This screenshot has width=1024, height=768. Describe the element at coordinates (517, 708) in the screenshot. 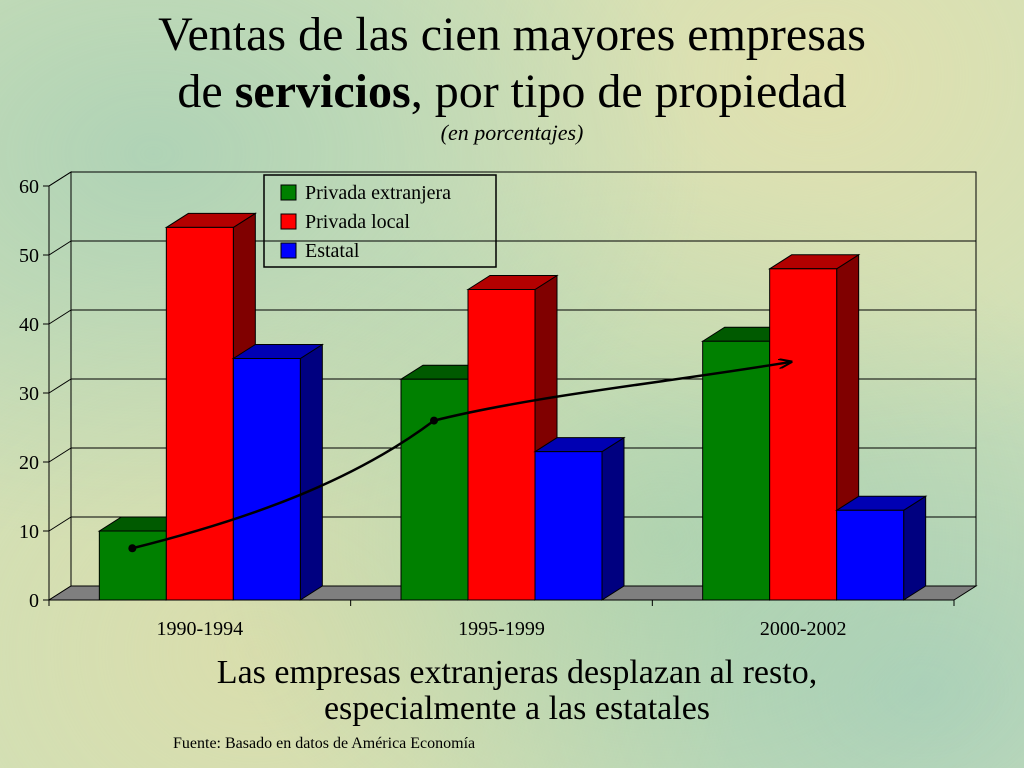

I see `caption-line2: especialmente a las estatales` at that location.